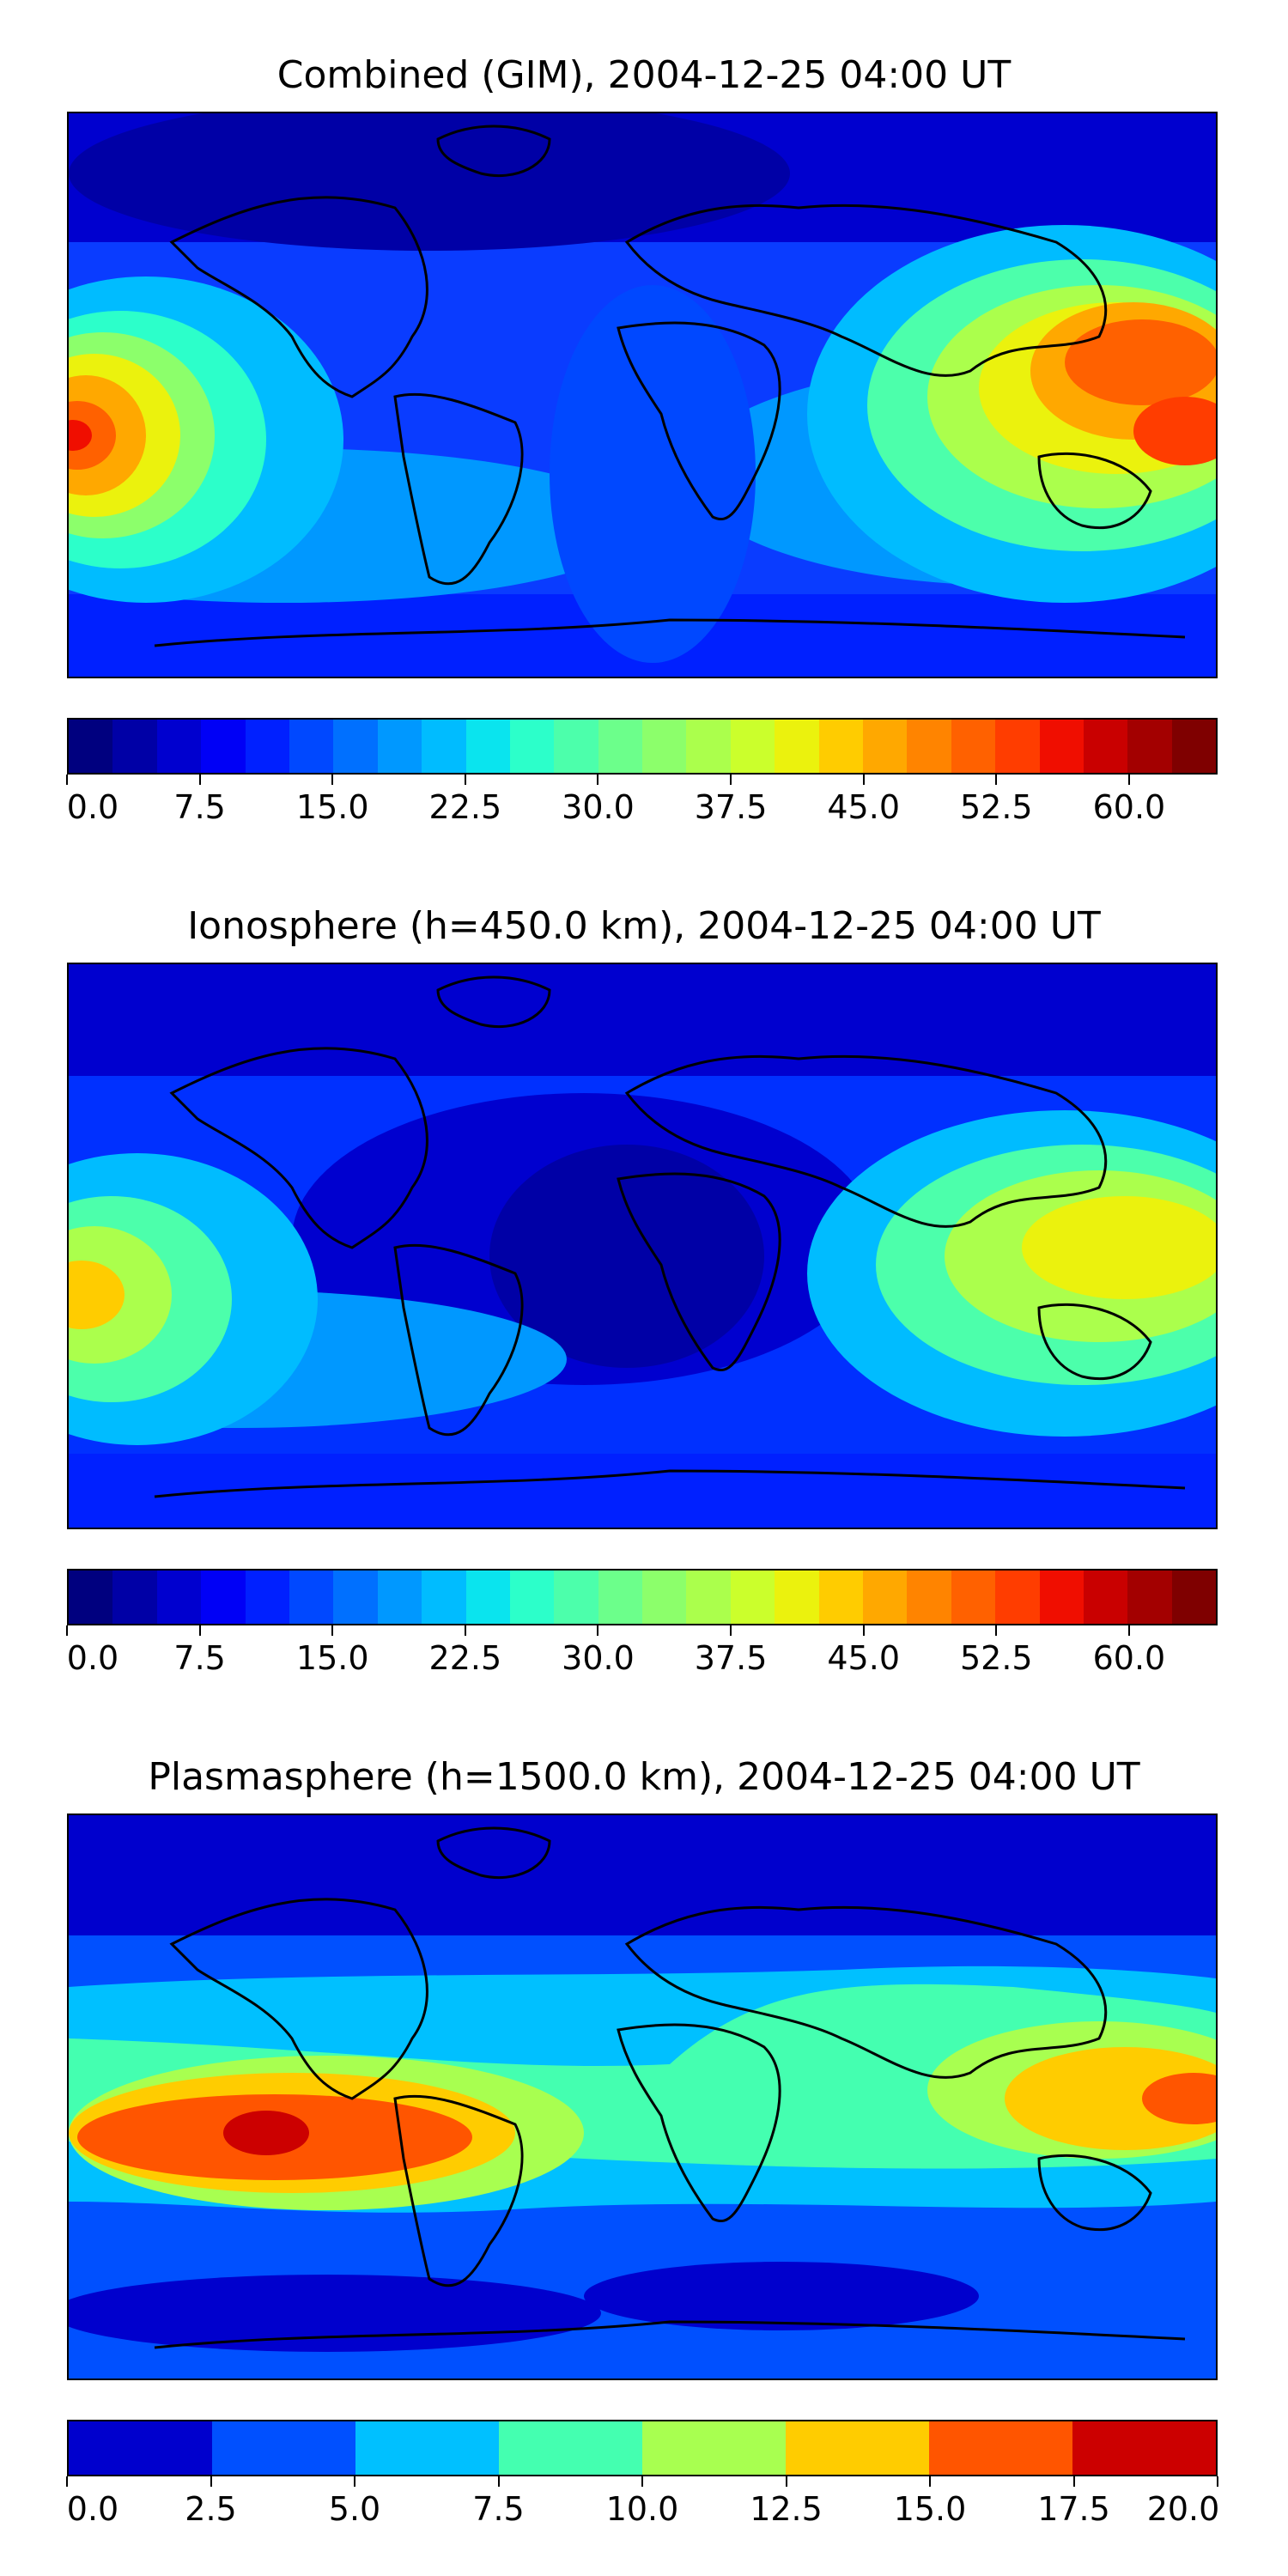 Image resolution: width=1288 pixels, height=2576 pixels. I want to click on panel-3-colorbar-ticks: 0.0 2.5 5.0 7.5 10.0 12.5 15.0 17.5 20.0, so click(642, 2502).